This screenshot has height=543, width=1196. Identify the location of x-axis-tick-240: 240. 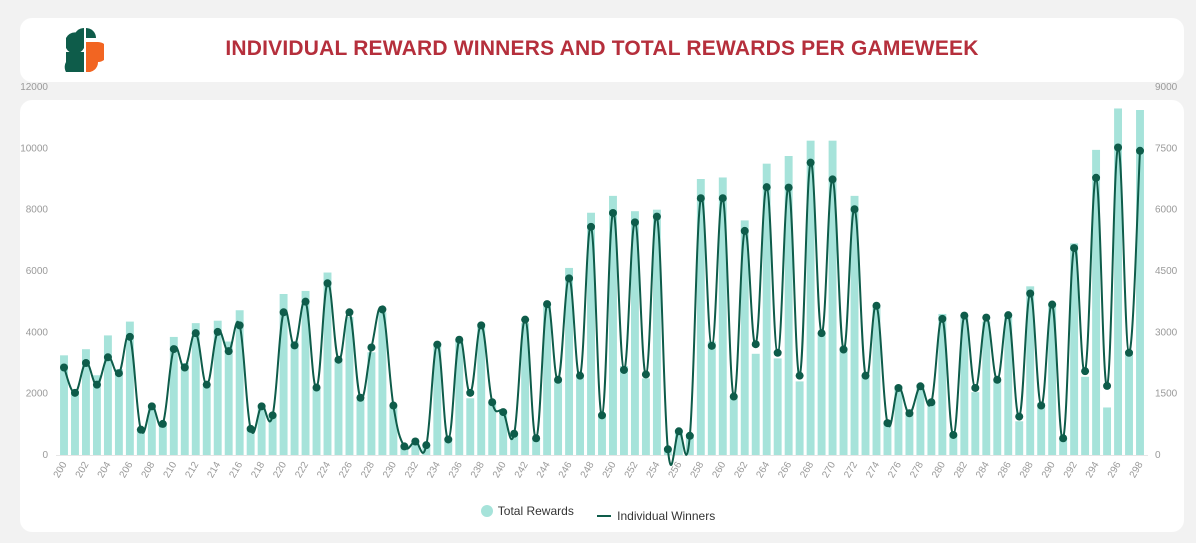
(500, 470).